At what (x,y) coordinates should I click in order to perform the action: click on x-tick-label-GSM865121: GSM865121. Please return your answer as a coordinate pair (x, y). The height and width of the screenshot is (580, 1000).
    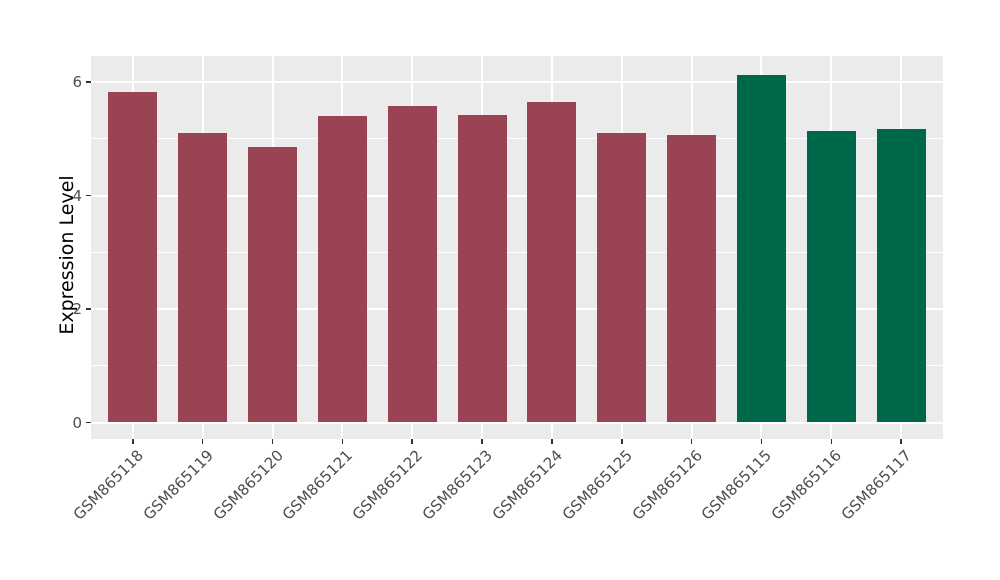
    Looking at the image, I should click on (318, 485).